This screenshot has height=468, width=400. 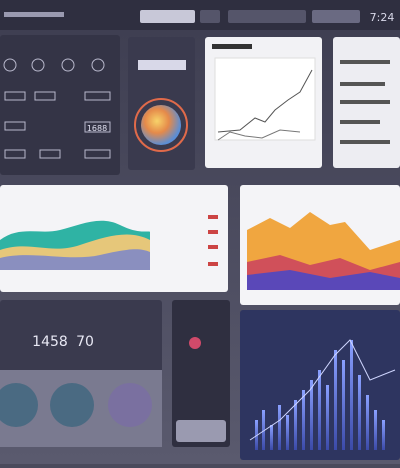 I want to click on metric: 70, so click(x=85, y=342).